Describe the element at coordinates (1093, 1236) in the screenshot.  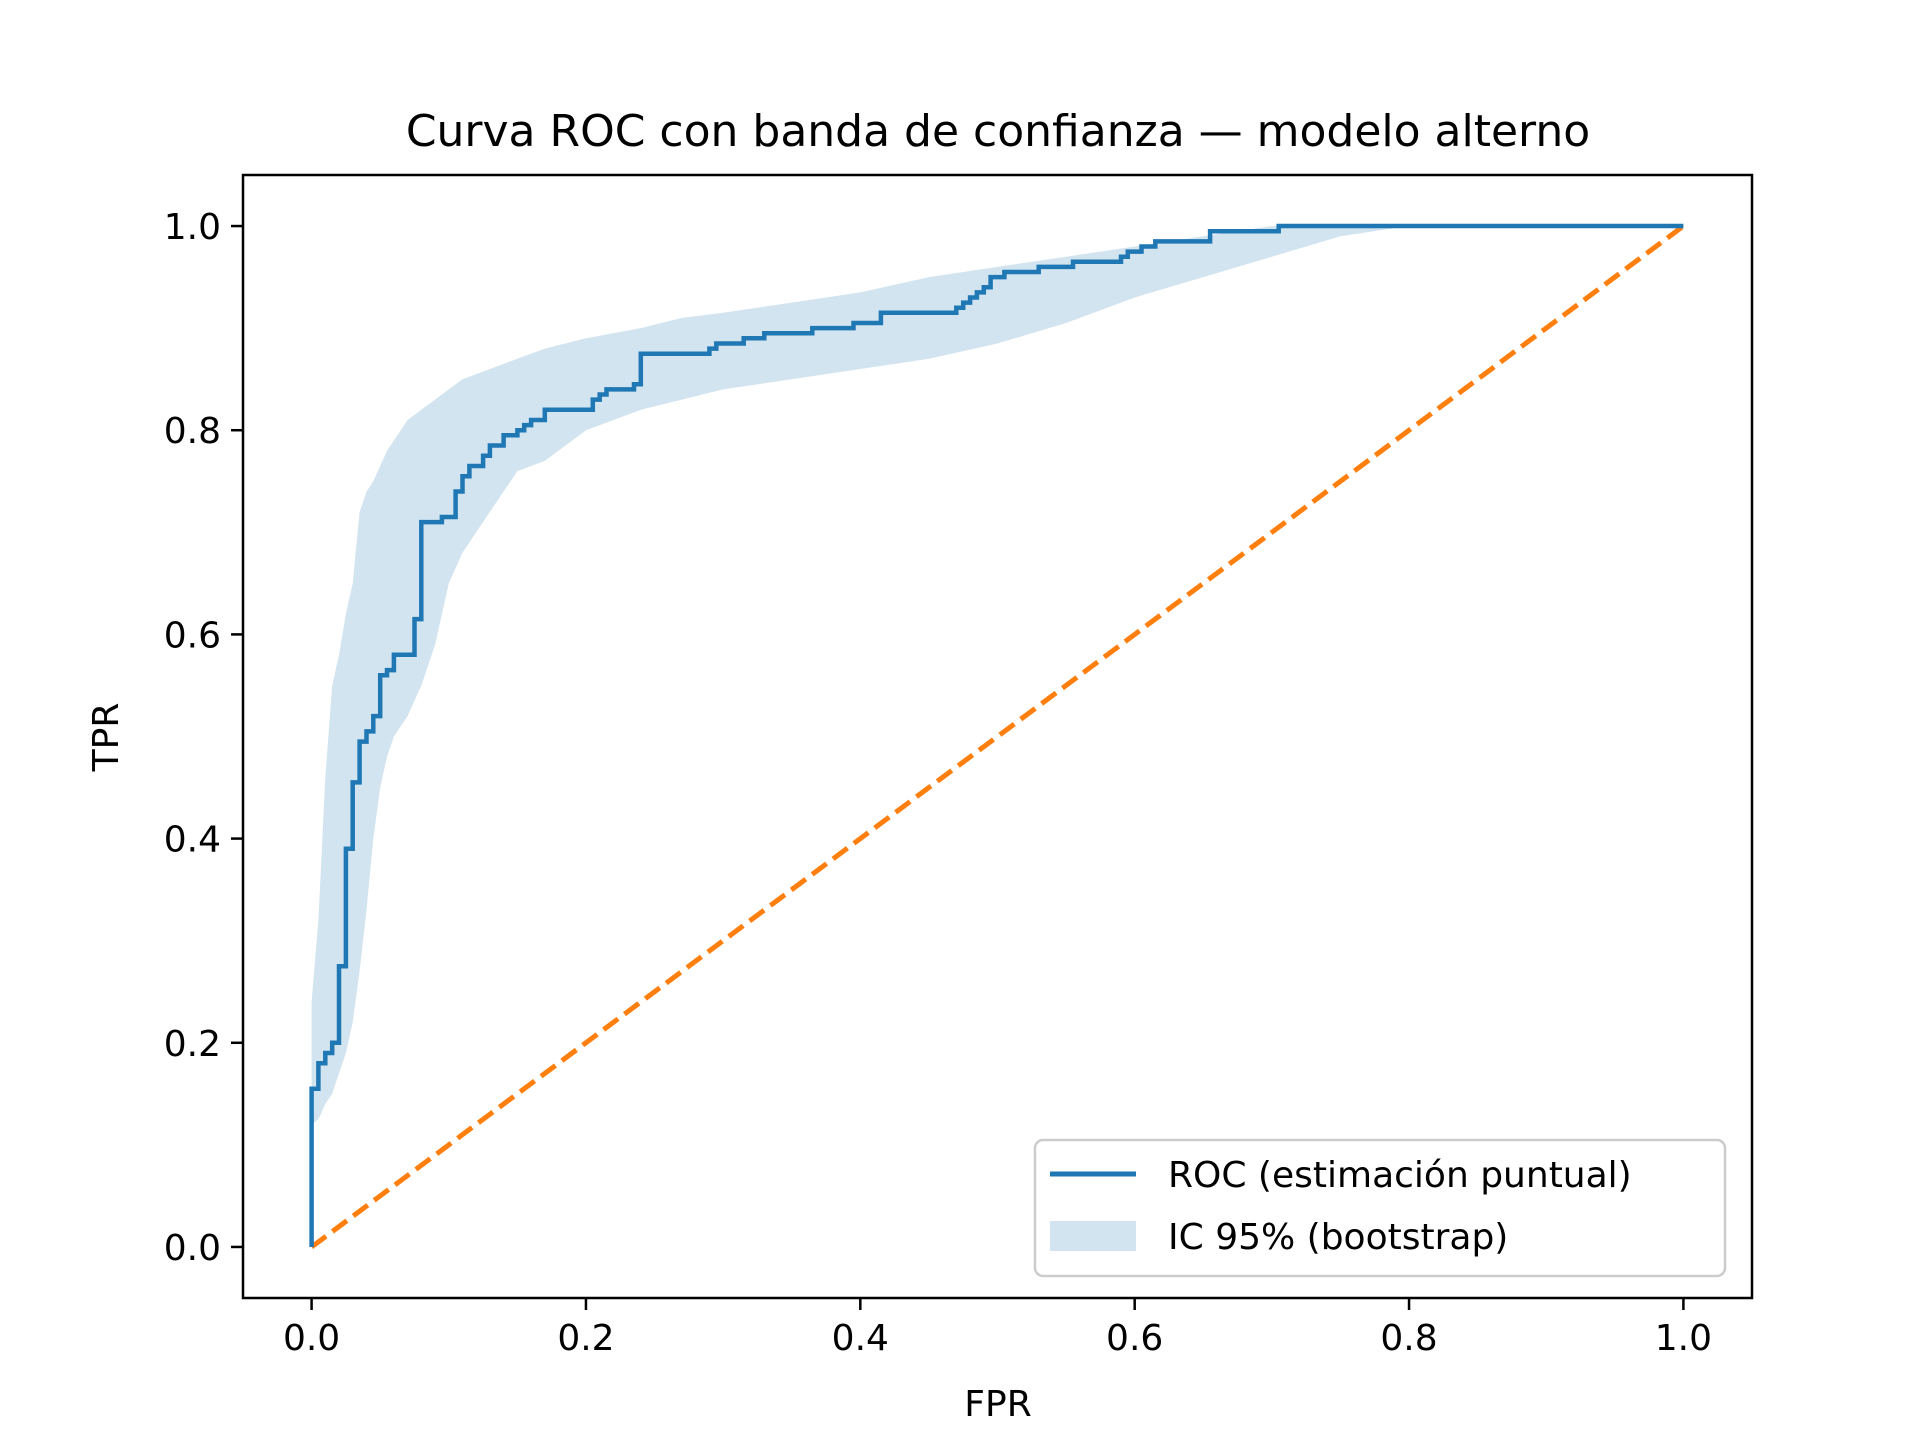
I see `legend-swatch-band` at that location.